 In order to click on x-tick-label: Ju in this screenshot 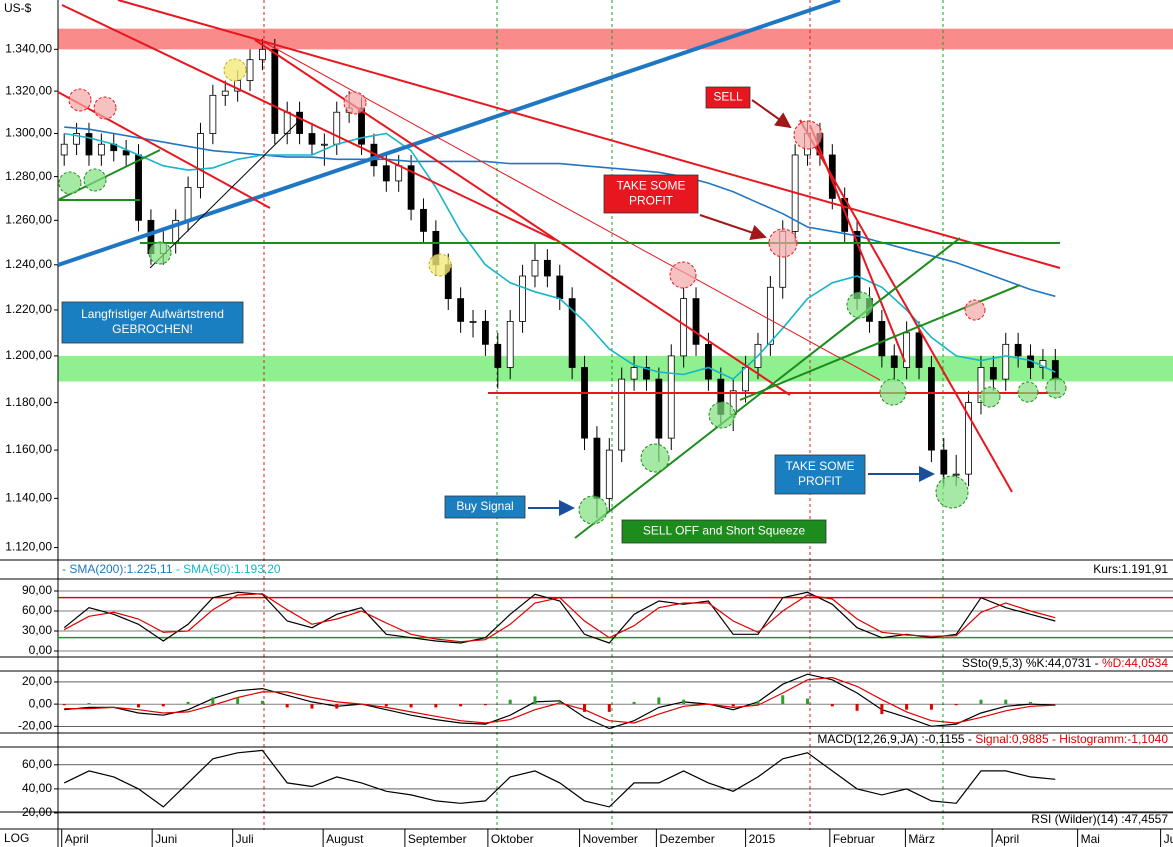, I will do `click(1168, 839)`.